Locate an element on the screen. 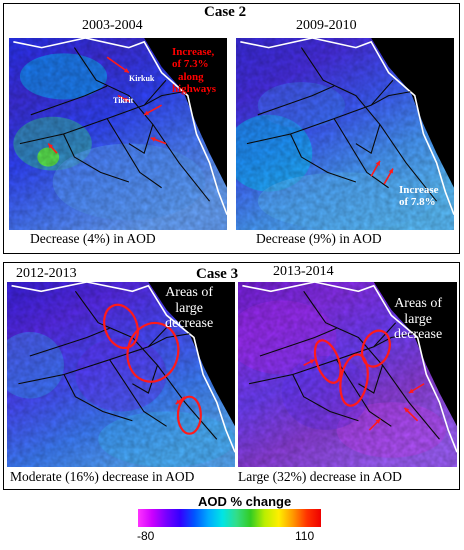 The image size is (464, 550). case3-right-caption: Large (32%) decrease in AOD is located at coordinates (320, 476).